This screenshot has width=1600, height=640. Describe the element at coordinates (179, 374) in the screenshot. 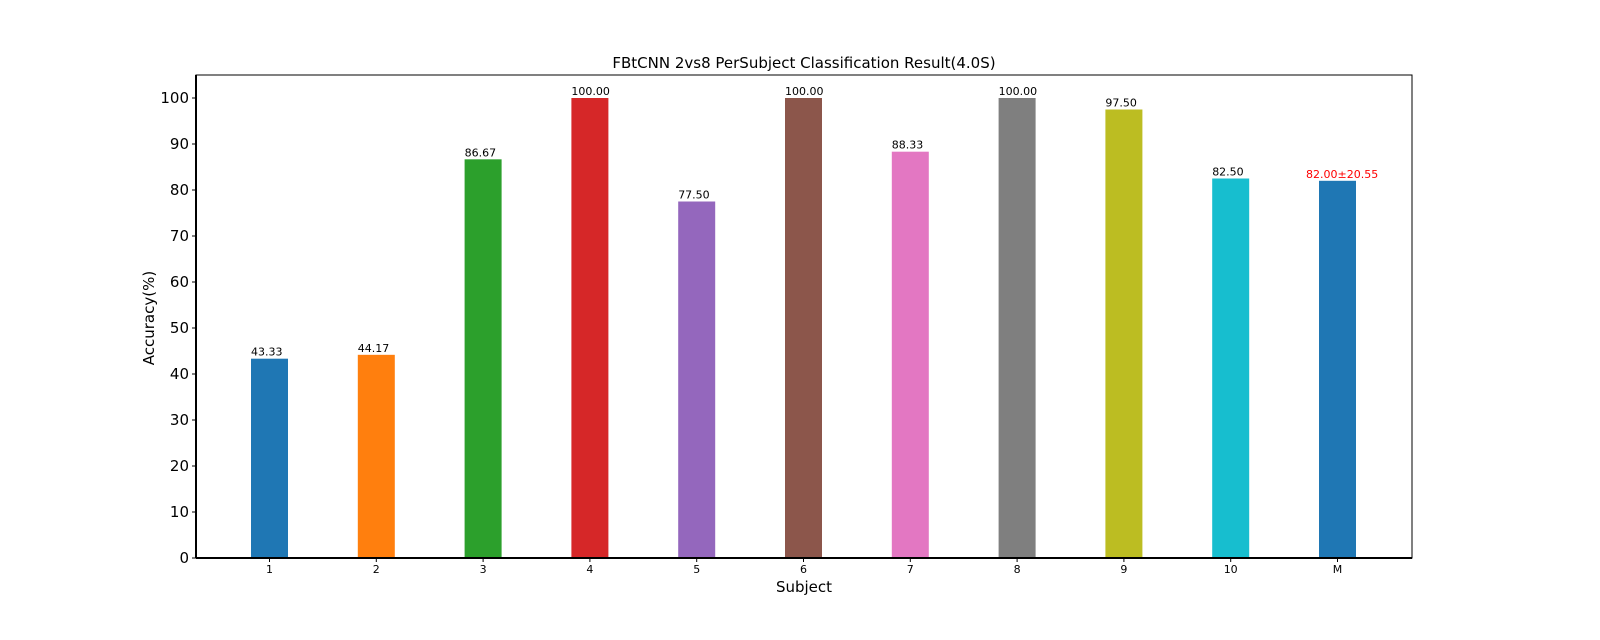

I see `y-tick-label: 40` at that location.